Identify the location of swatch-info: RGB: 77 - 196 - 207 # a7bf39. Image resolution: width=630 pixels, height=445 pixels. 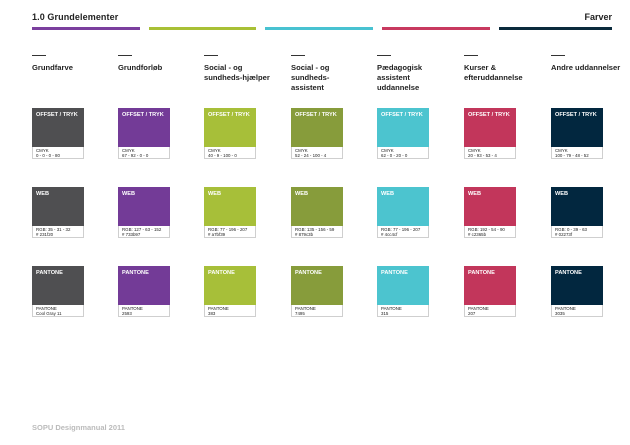
(230, 232).